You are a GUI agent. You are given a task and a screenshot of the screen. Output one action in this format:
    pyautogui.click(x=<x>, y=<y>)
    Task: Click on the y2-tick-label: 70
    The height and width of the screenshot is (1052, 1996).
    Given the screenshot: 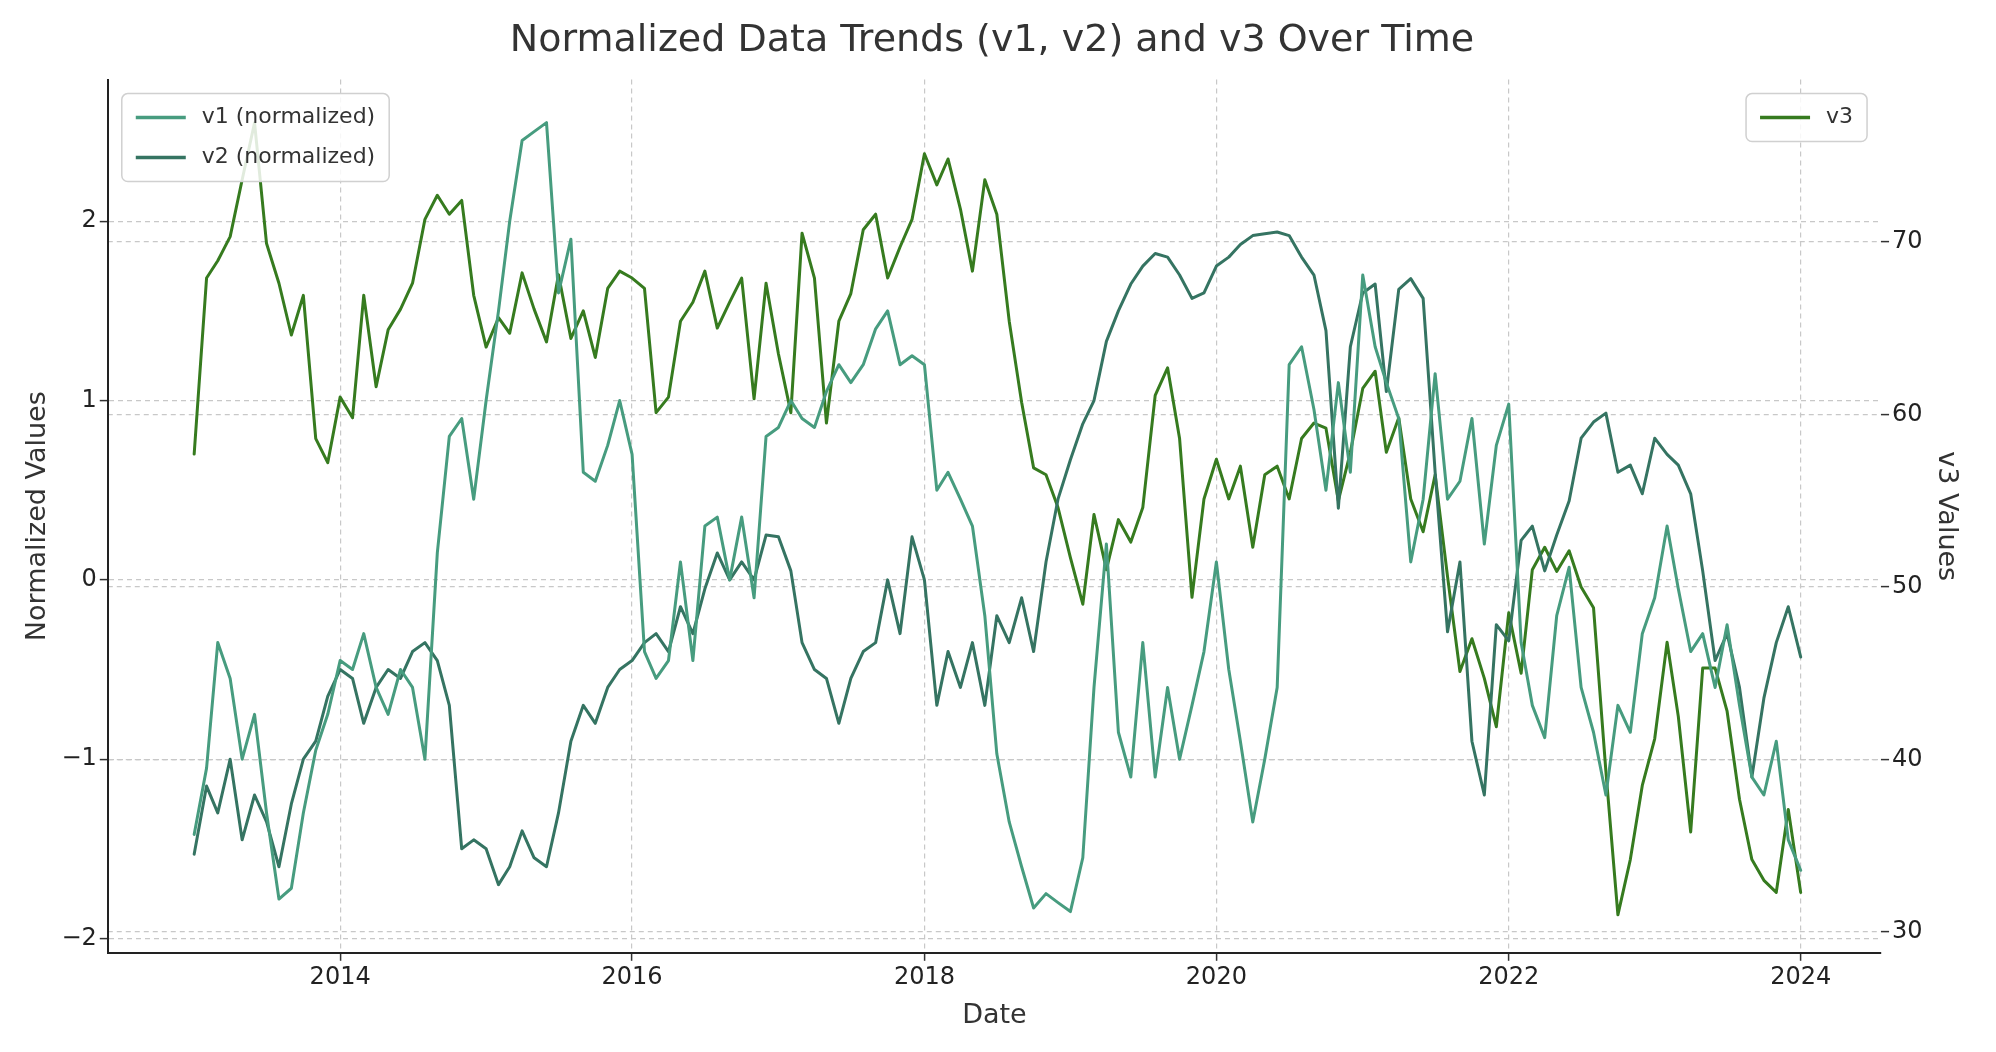 What is the action you would take?
    pyautogui.click(x=1907, y=240)
    